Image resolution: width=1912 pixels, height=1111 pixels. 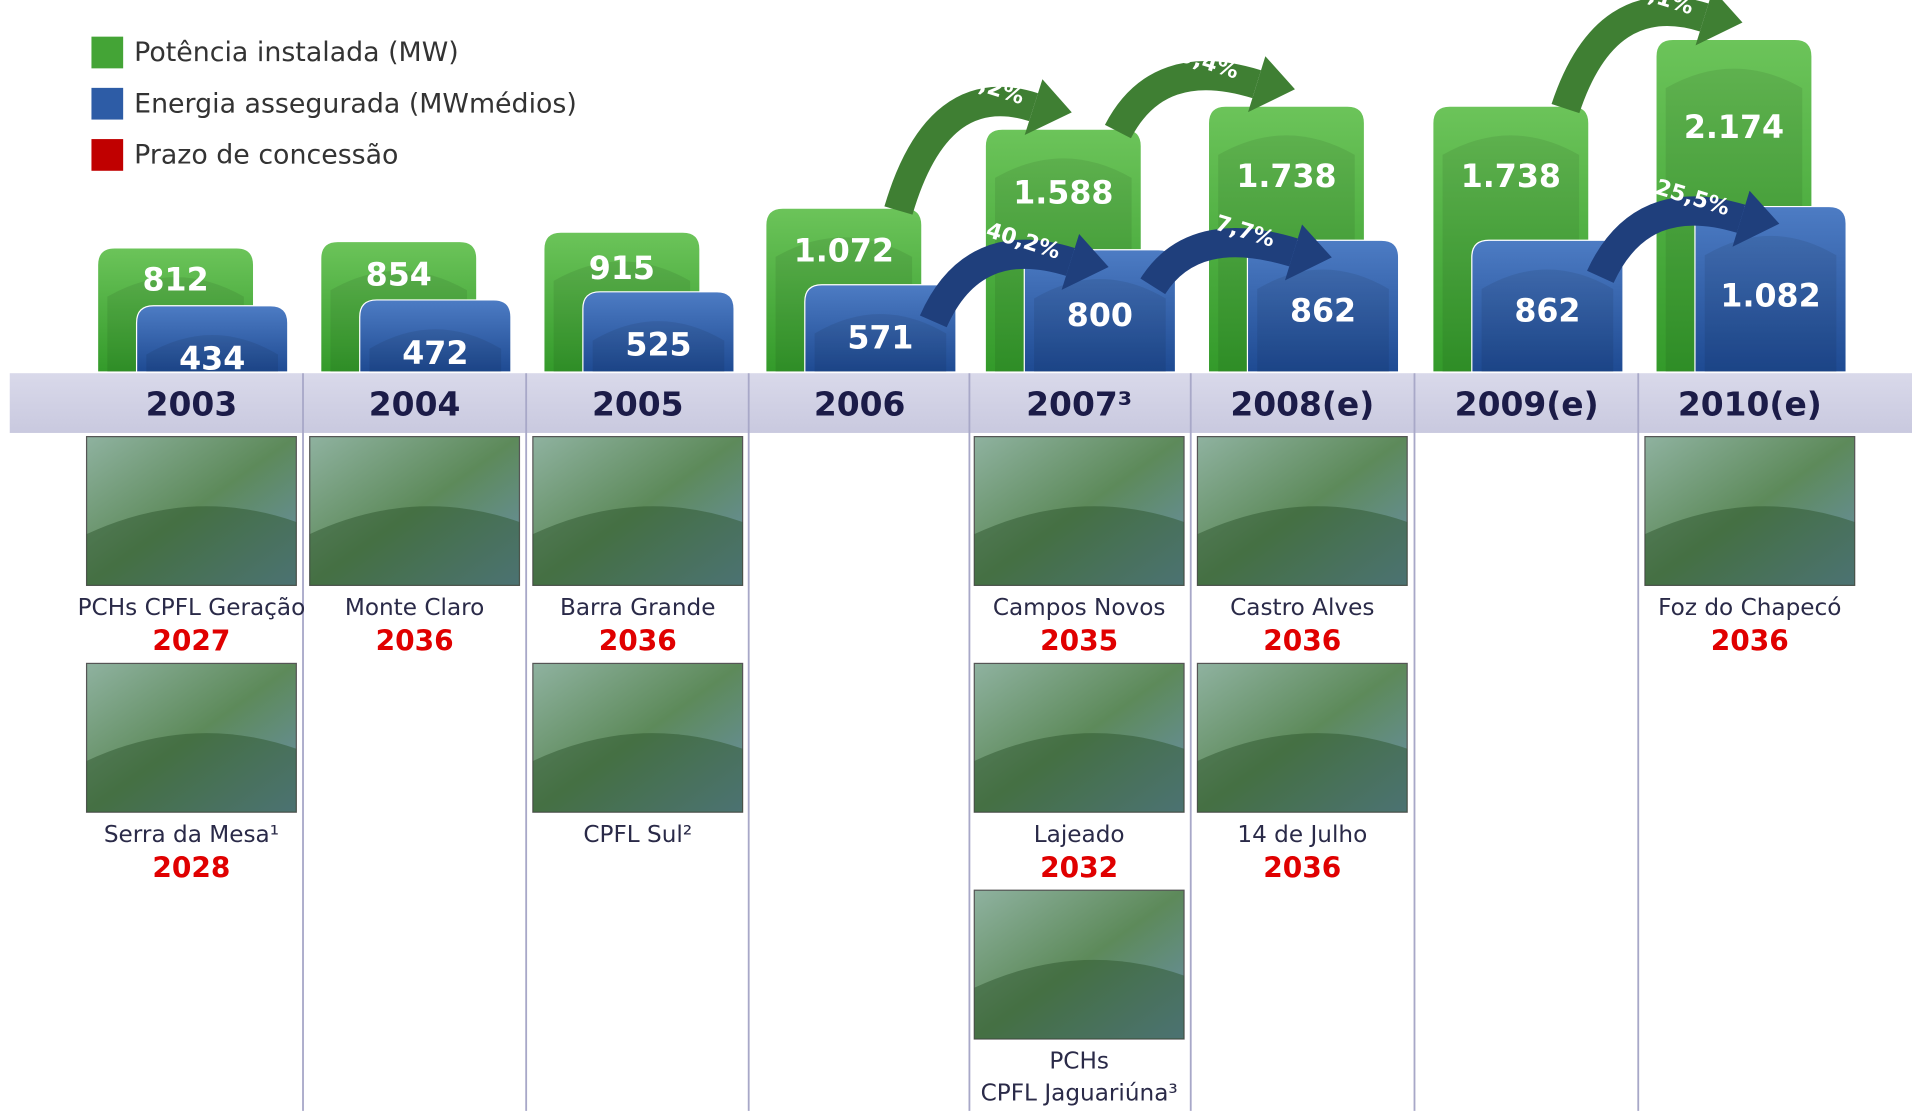 What do you see at coordinates (637, 835) in the screenshot?
I see `plant-name: CPFL Sul²` at bounding box center [637, 835].